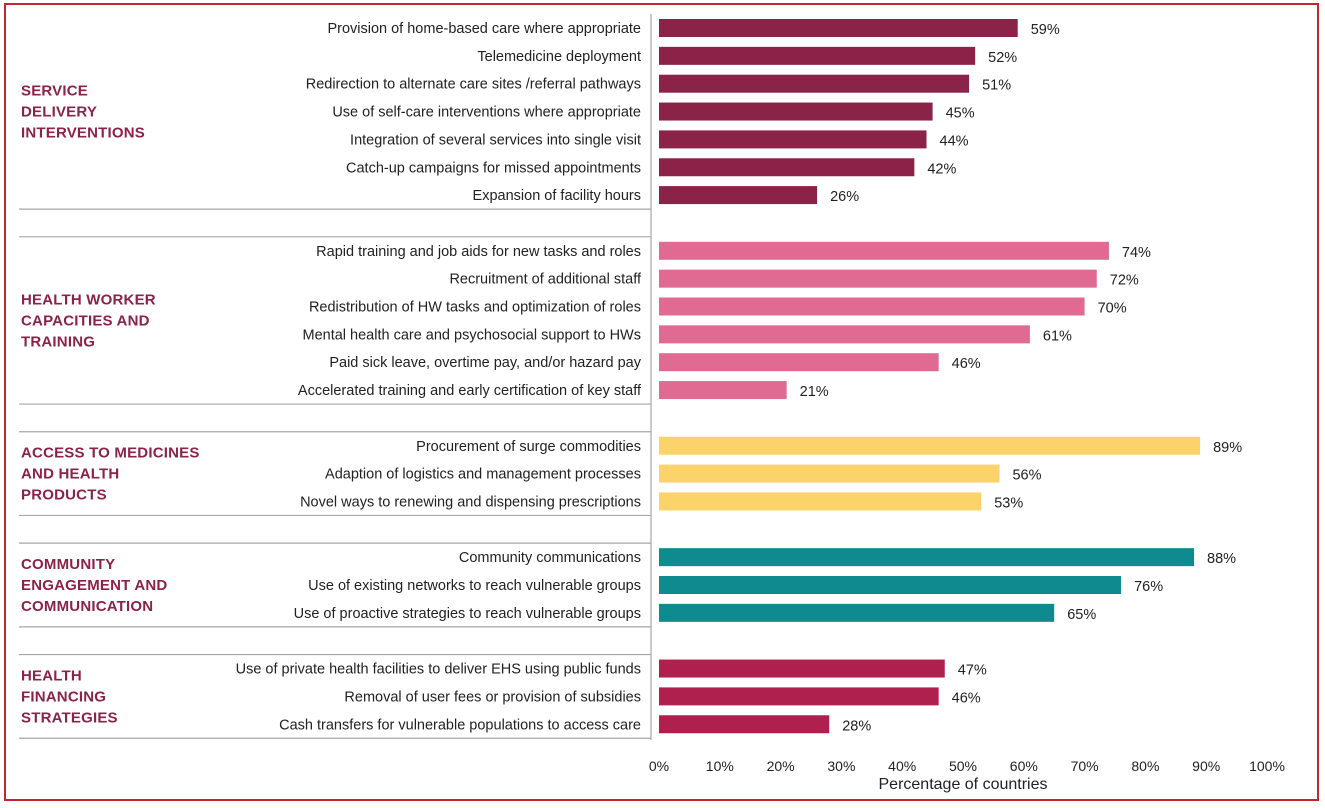  What do you see at coordinates (1024, 766) in the screenshot?
I see `x-tick-label: 60%` at bounding box center [1024, 766].